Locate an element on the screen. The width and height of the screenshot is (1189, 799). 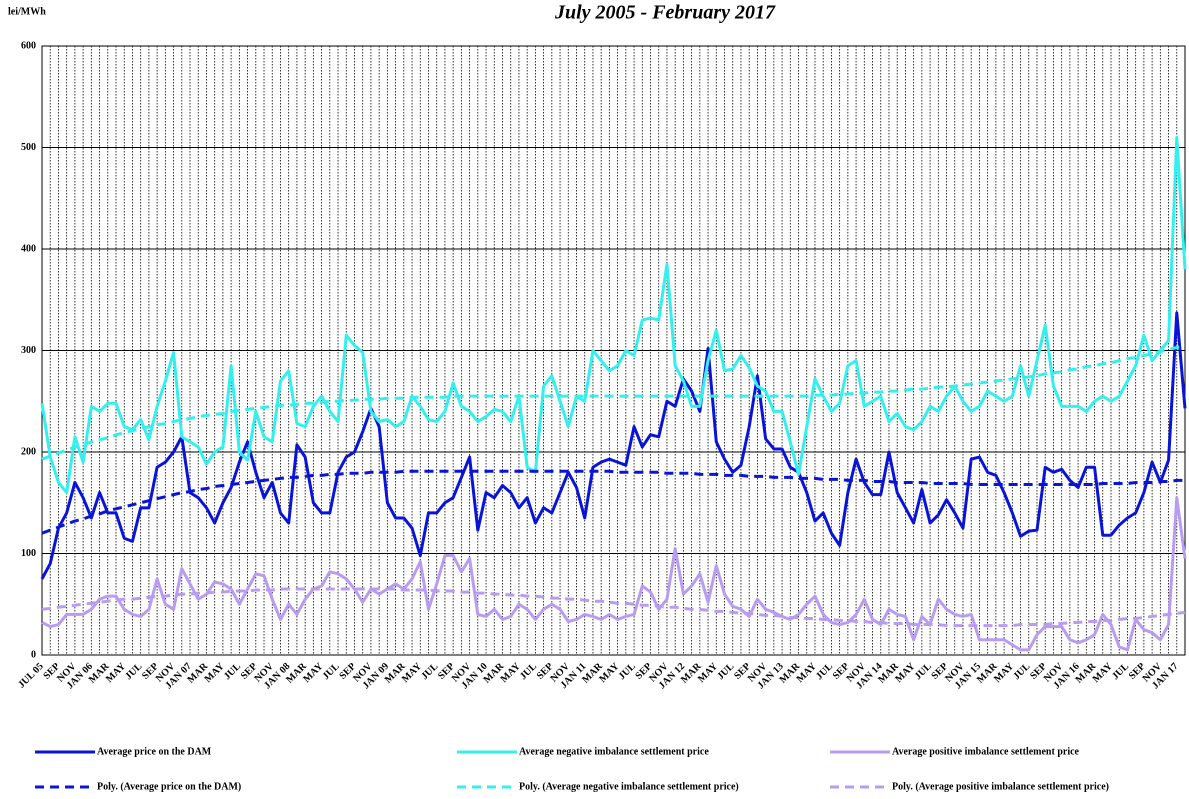
y-tick-label: 200 is located at coordinates (28, 451).